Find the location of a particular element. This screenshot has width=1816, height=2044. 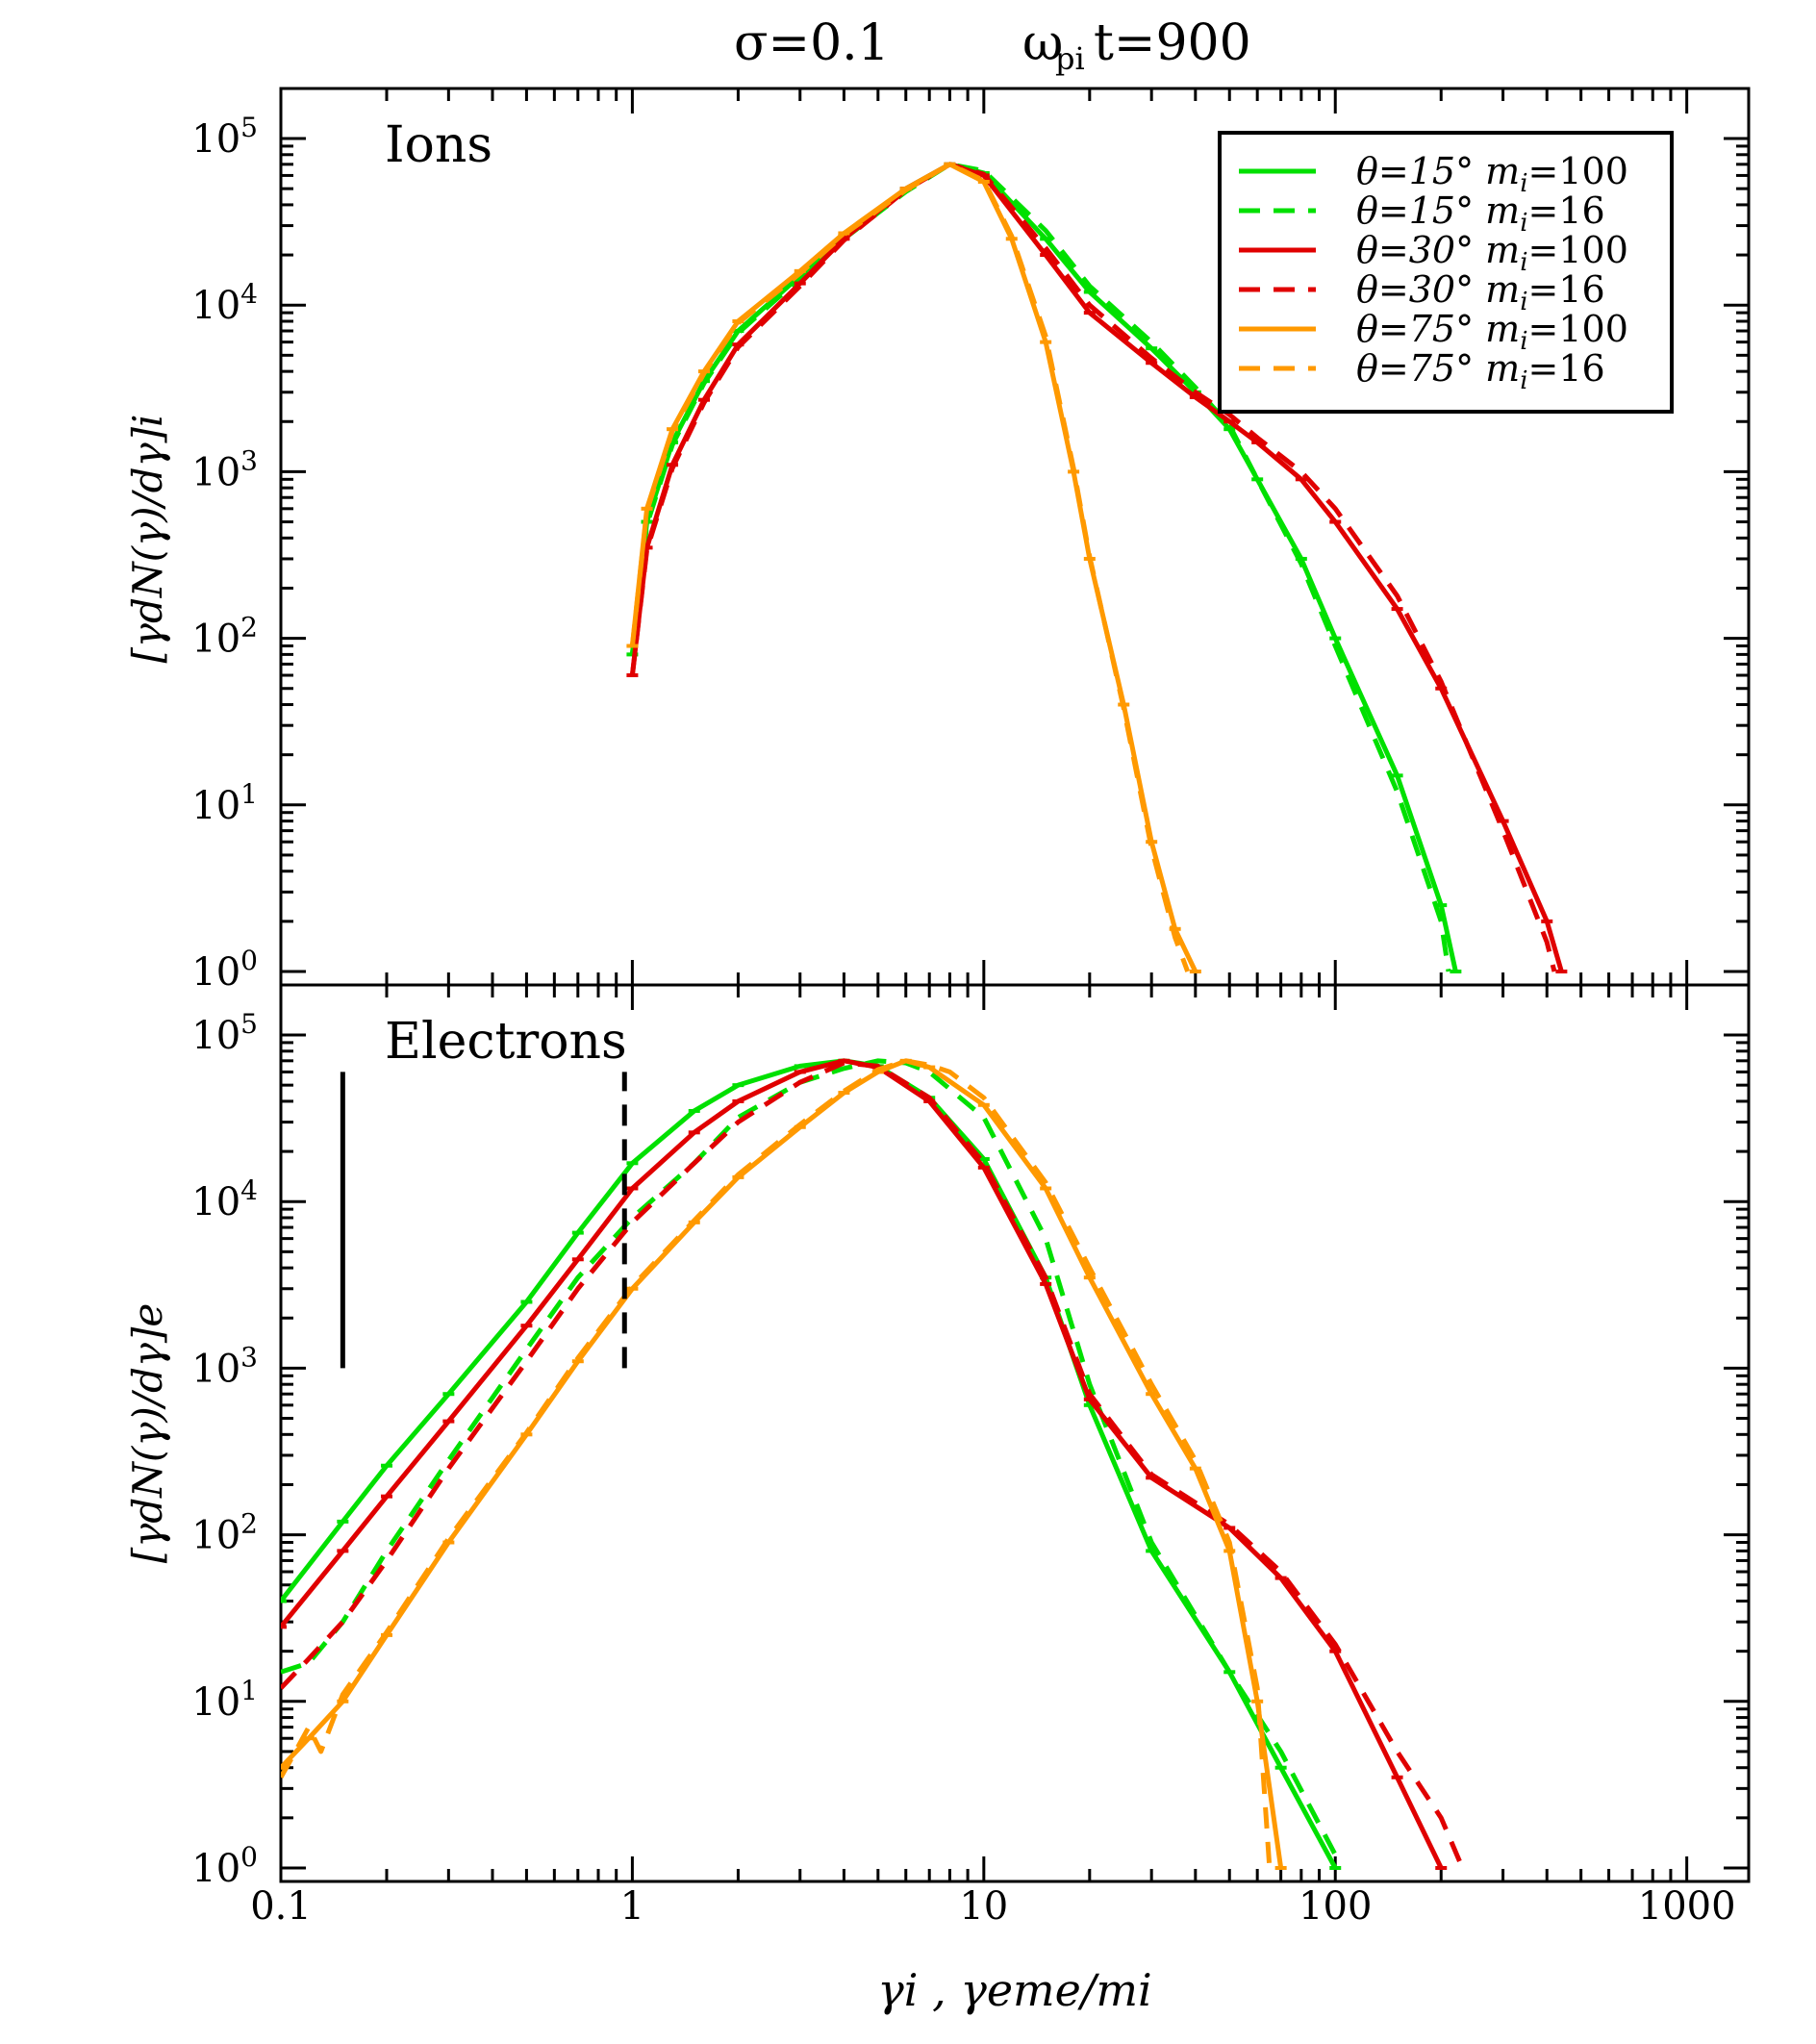

legend-entry-text: θ=75° mi=100 is located at coordinates (1492, 332).